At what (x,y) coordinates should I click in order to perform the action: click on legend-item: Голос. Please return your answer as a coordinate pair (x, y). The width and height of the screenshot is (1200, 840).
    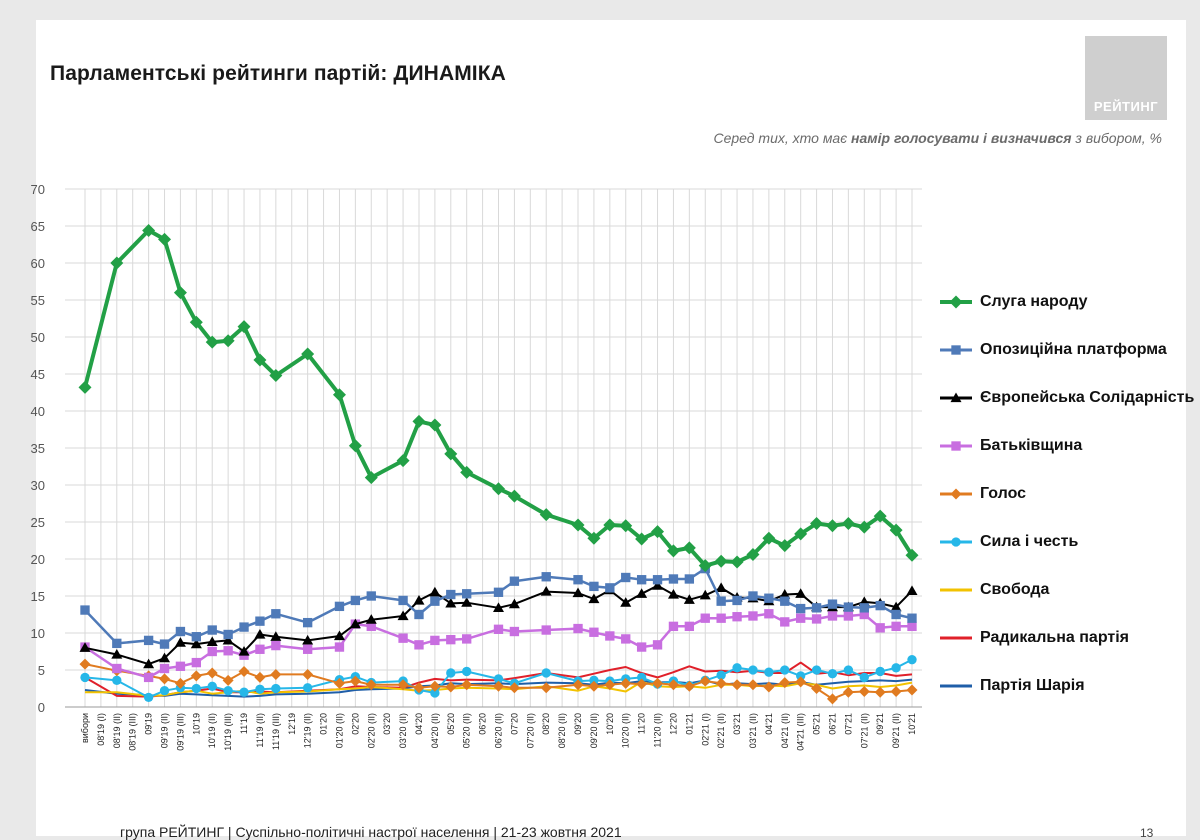
    Looking at the image, I should click on (983, 494).